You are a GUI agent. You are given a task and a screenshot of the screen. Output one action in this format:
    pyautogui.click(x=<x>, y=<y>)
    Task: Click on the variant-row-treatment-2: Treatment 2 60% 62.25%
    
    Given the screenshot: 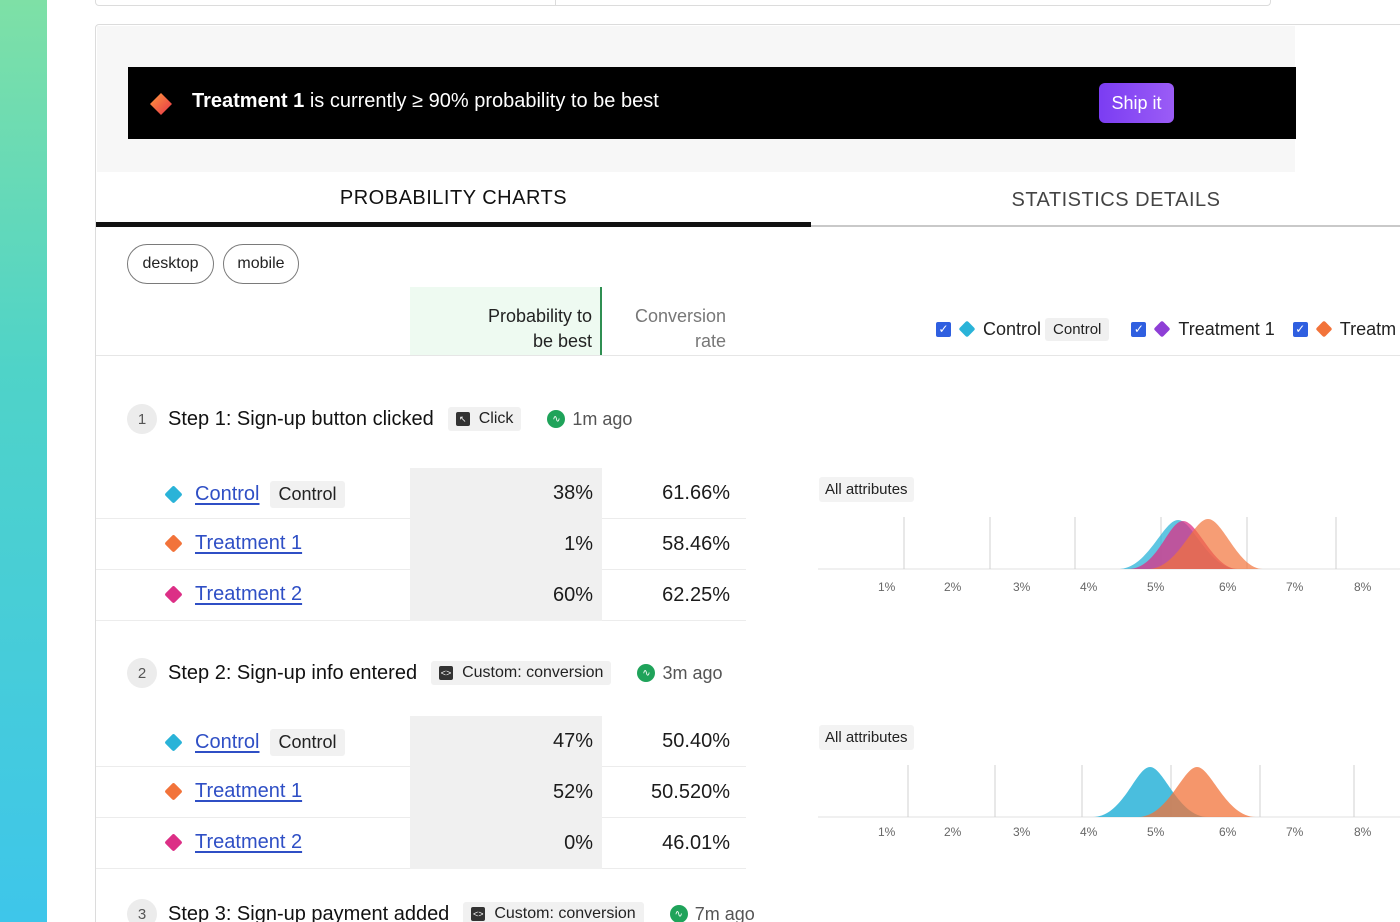 What is the action you would take?
    pyautogui.click(x=421, y=595)
    